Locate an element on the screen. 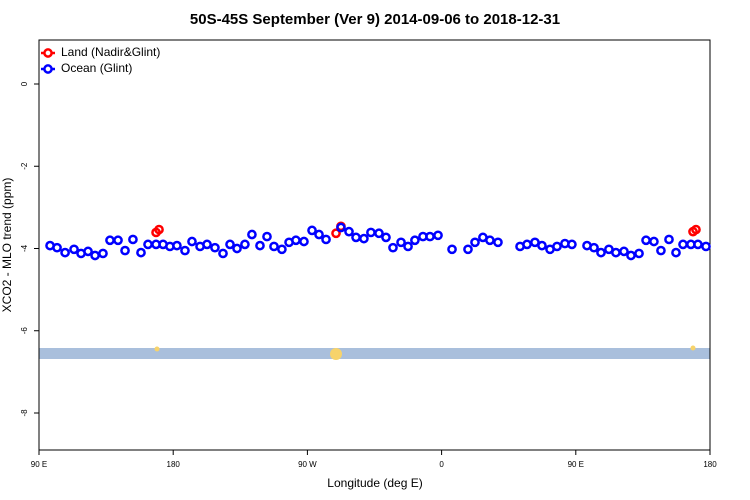 The image size is (750, 500). y-tick-label: 0 is located at coordinates (24, 83).